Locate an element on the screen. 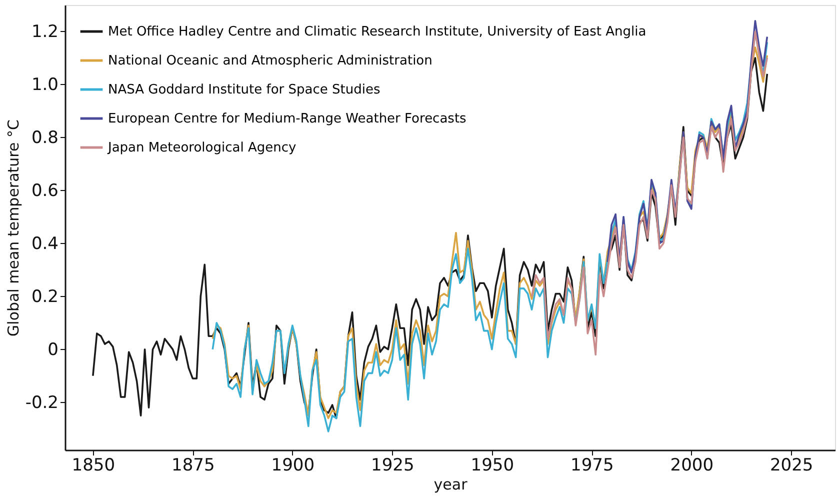 Image resolution: width=840 pixels, height=497 pixels. y-tick-label: 0.2 is located at coordinates (44, 296).